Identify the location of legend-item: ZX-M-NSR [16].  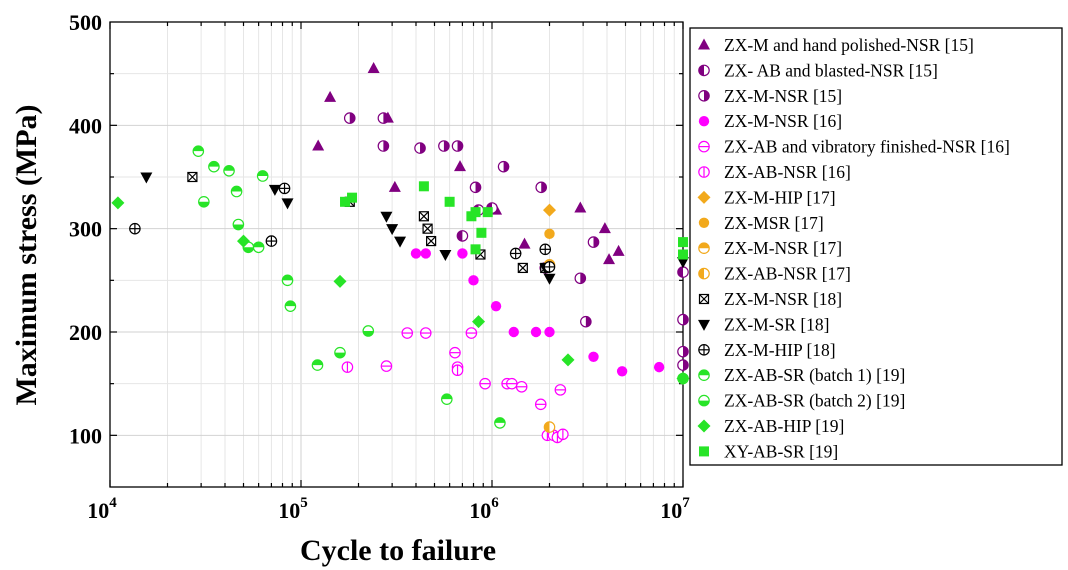
(770, 121).